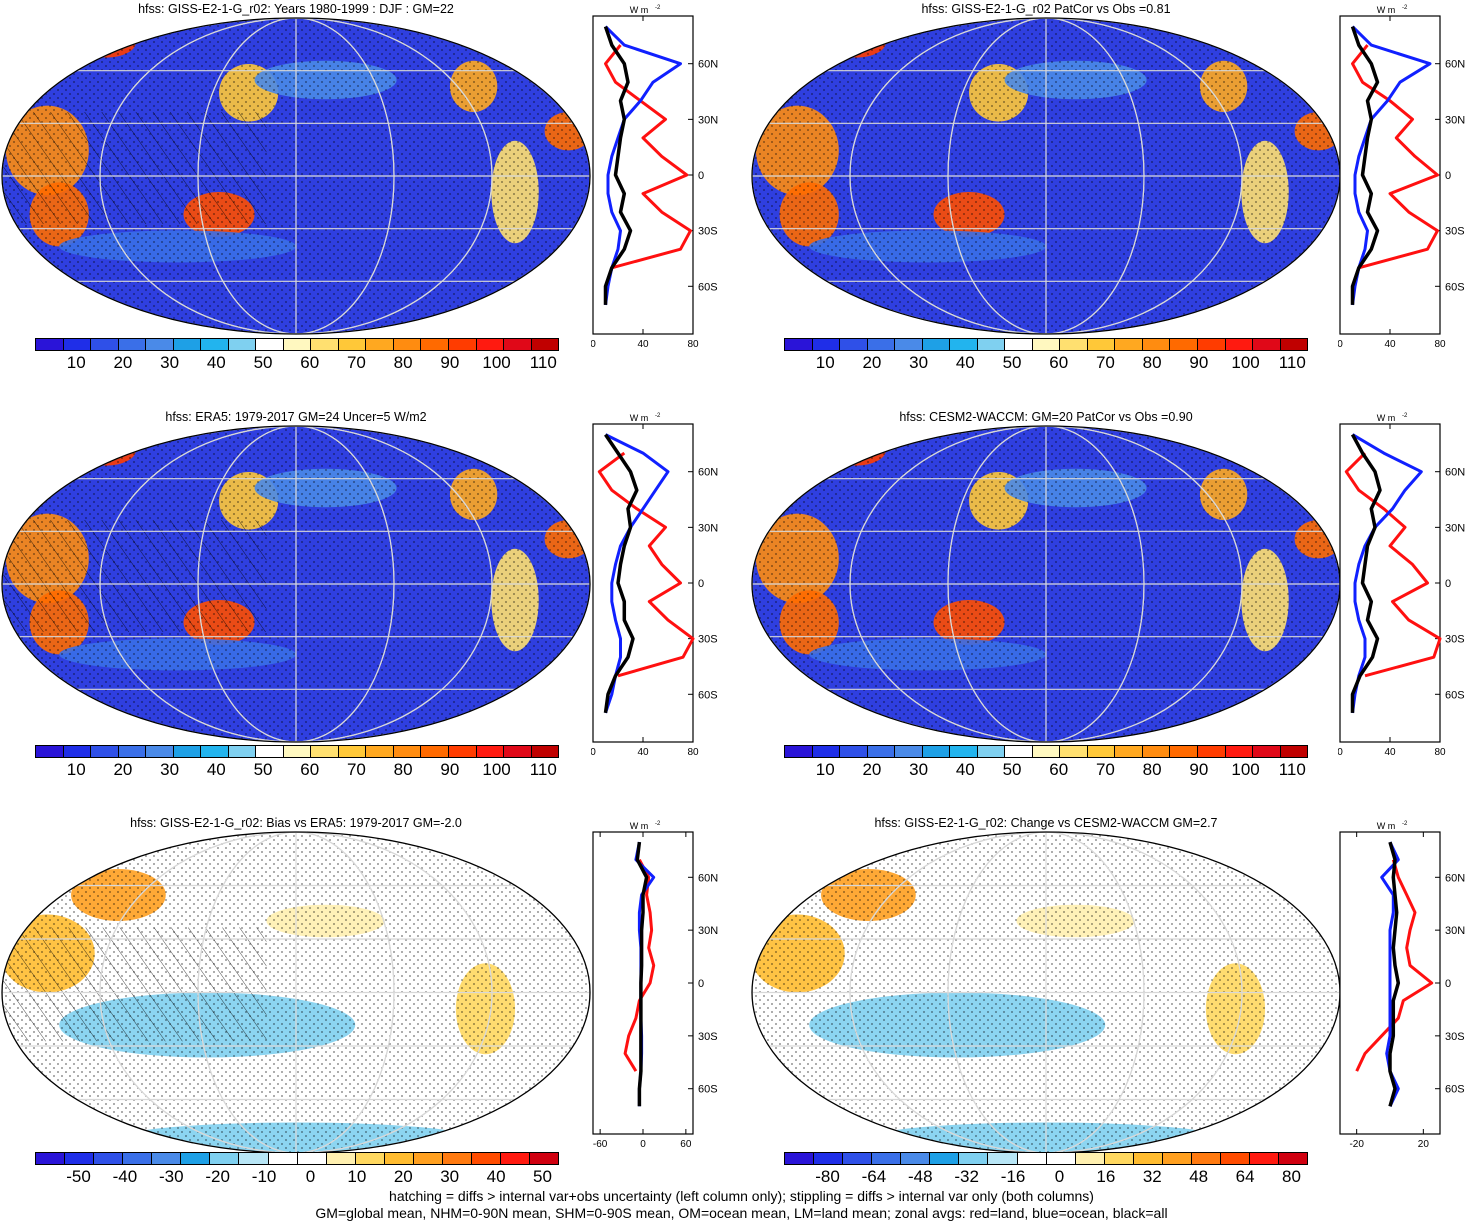 Image resolution: width=1483 pixels, height=1222 pixels. I want to click on colorbar-tick-label: 70, so click(1105, 363).